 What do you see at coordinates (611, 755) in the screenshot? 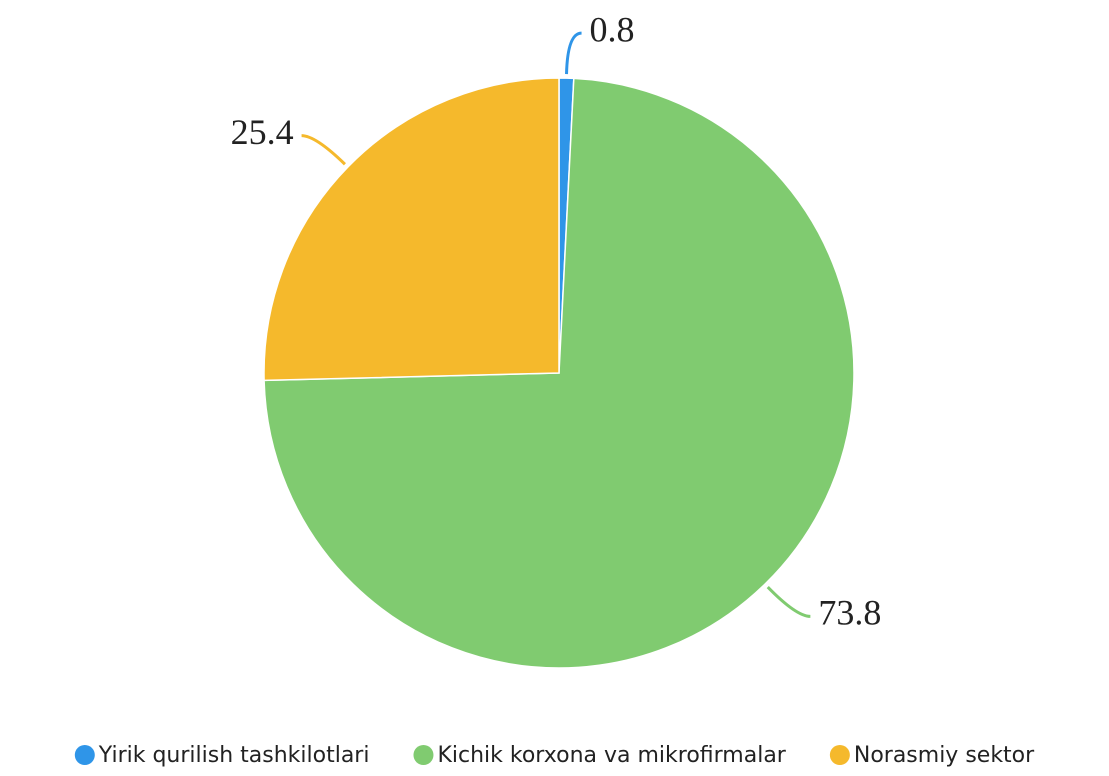
I see `legend-label: Kichik korxona va mikrofirmalar` at bounding box center [611, 755].